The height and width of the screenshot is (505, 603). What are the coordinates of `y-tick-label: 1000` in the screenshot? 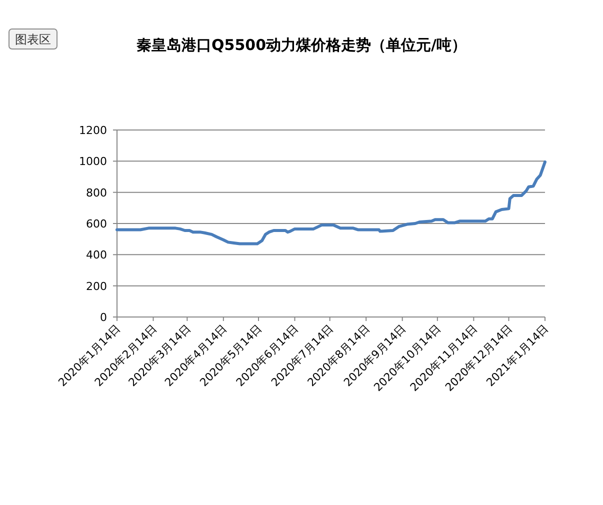 It's located at (93, 161).